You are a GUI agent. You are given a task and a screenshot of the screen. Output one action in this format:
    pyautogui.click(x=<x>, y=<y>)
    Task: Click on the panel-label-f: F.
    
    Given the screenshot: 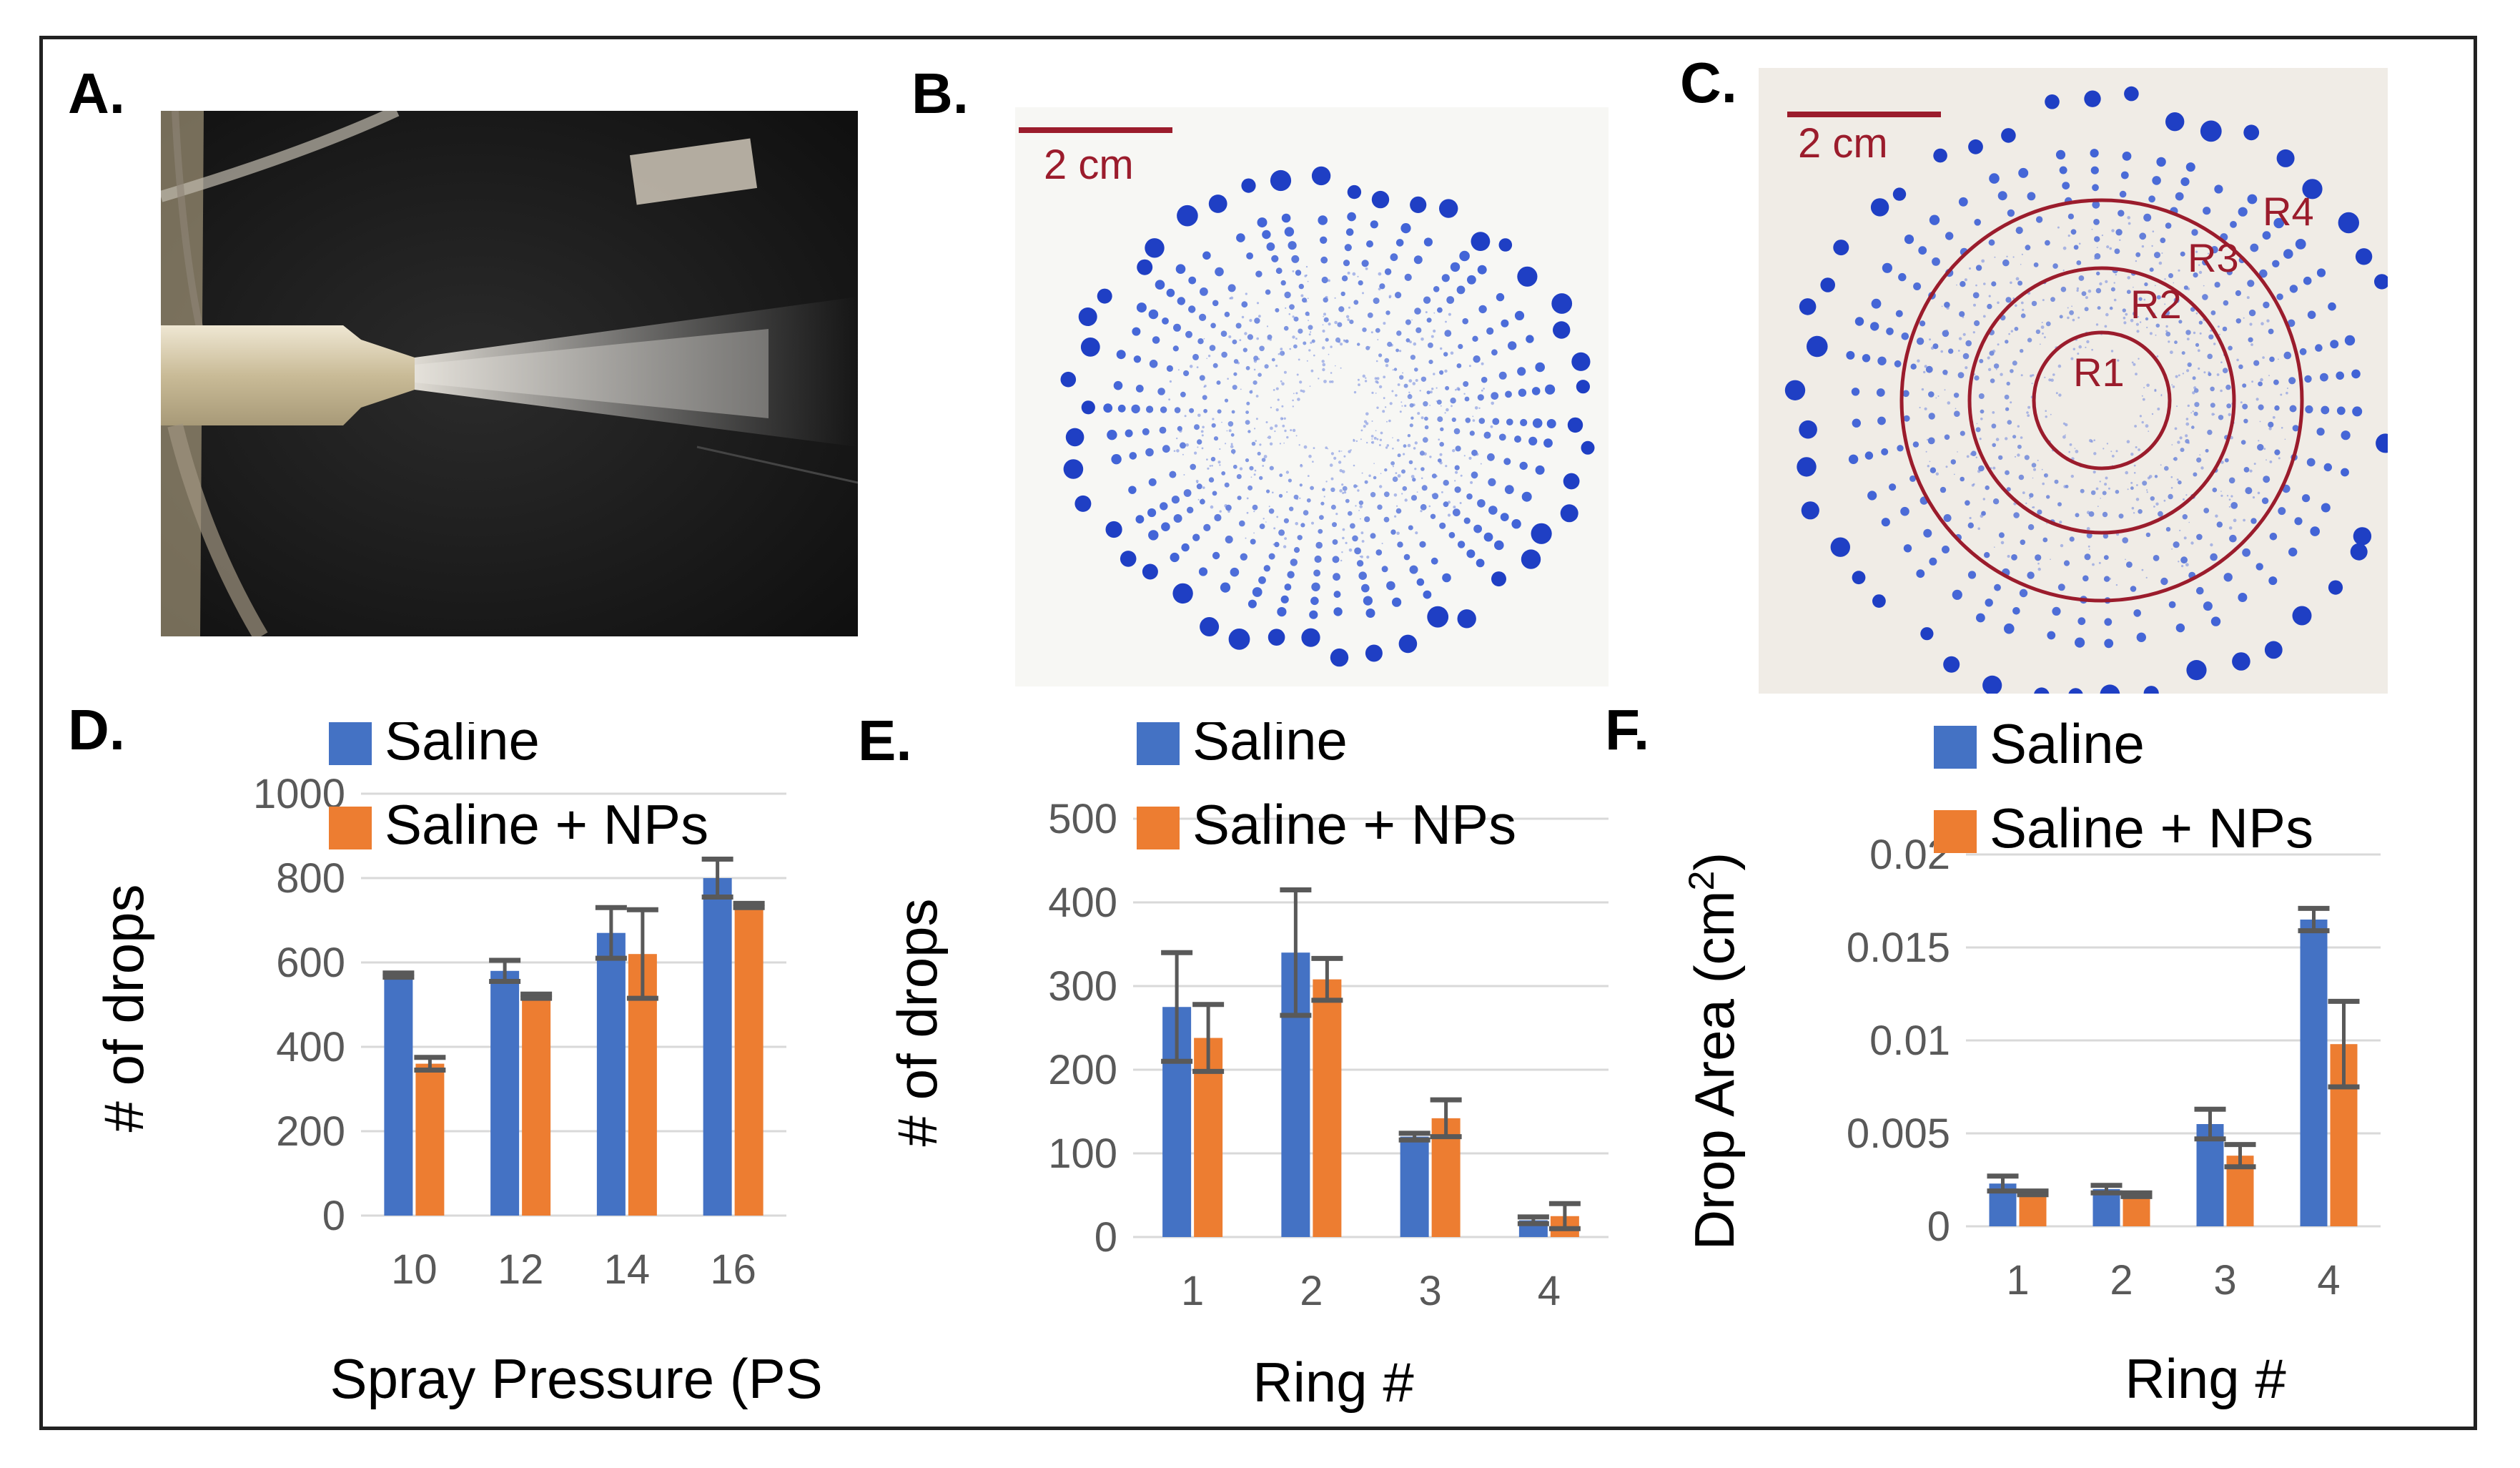 What is the action you would take?
    pyautogui.click(x=1627, y=730)
    